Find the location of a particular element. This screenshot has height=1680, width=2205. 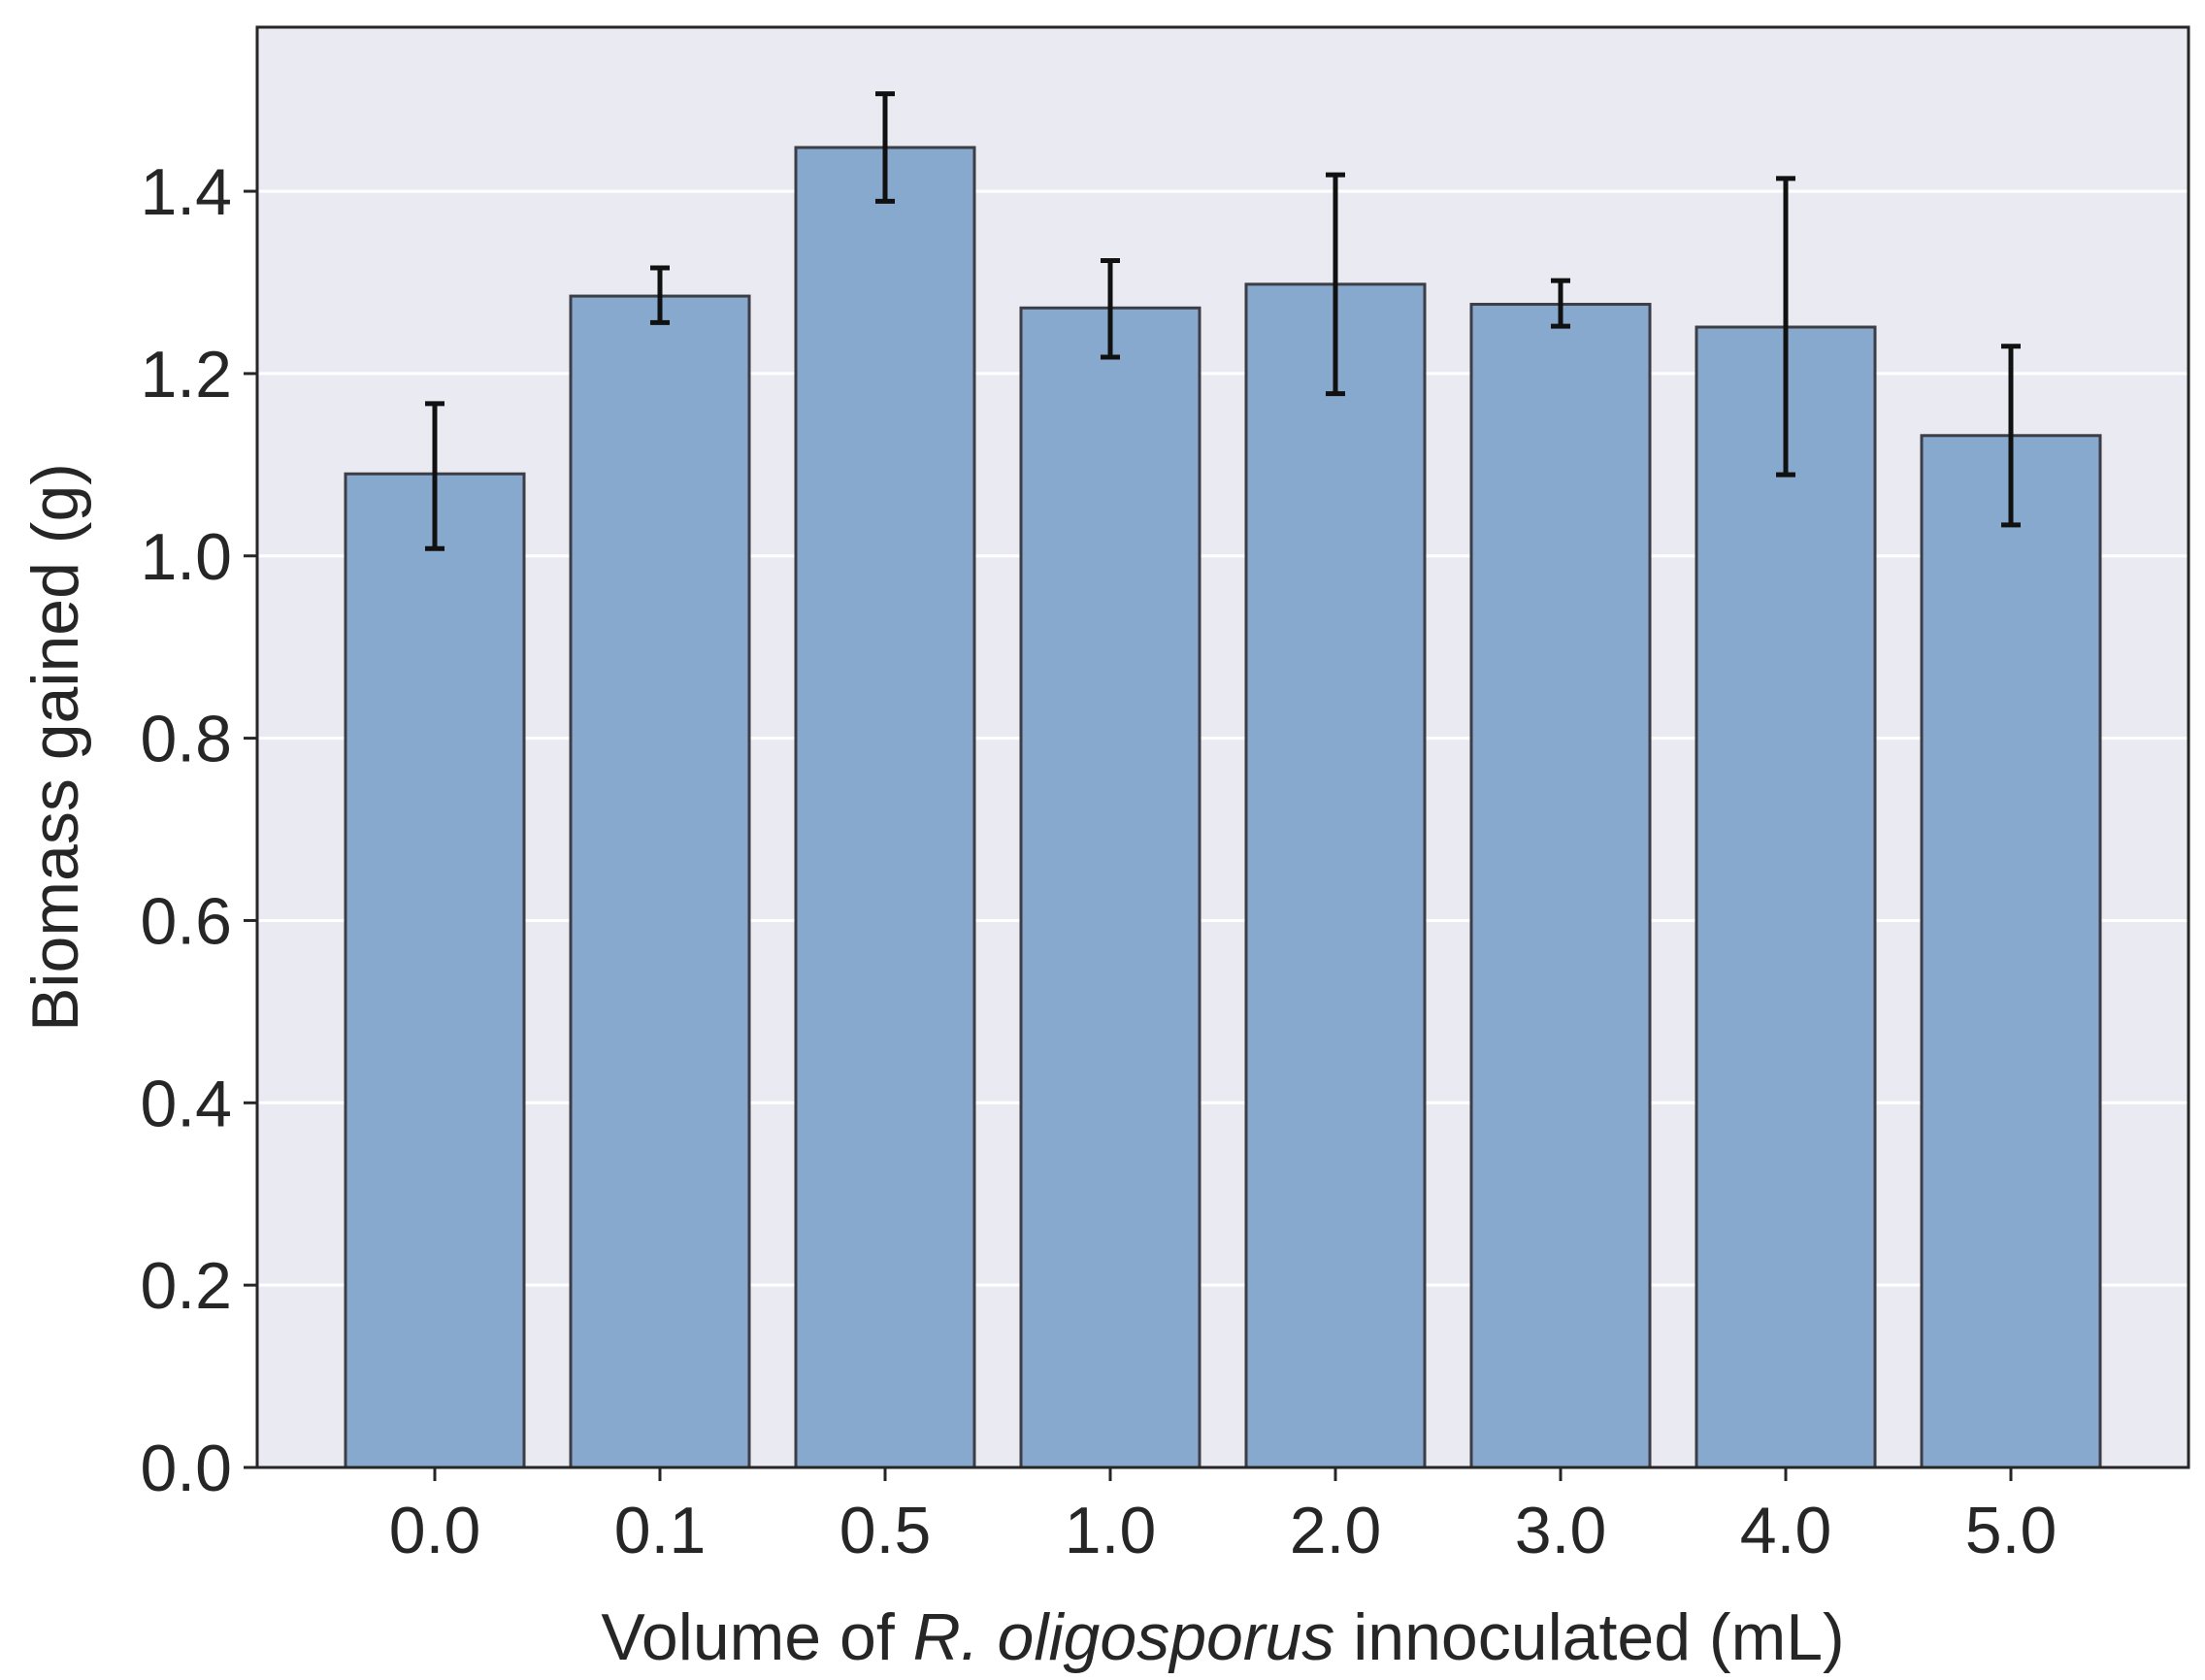

x-tick-label: 1.0 is located at coordinates (1111, 1530).